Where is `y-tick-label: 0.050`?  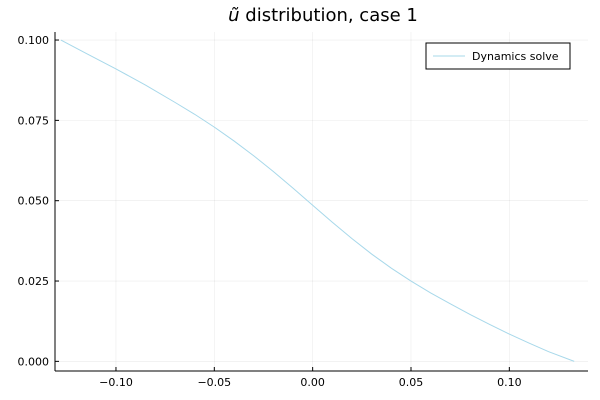 y-tick-label: 0.050 is located at coordinates (34, 201).